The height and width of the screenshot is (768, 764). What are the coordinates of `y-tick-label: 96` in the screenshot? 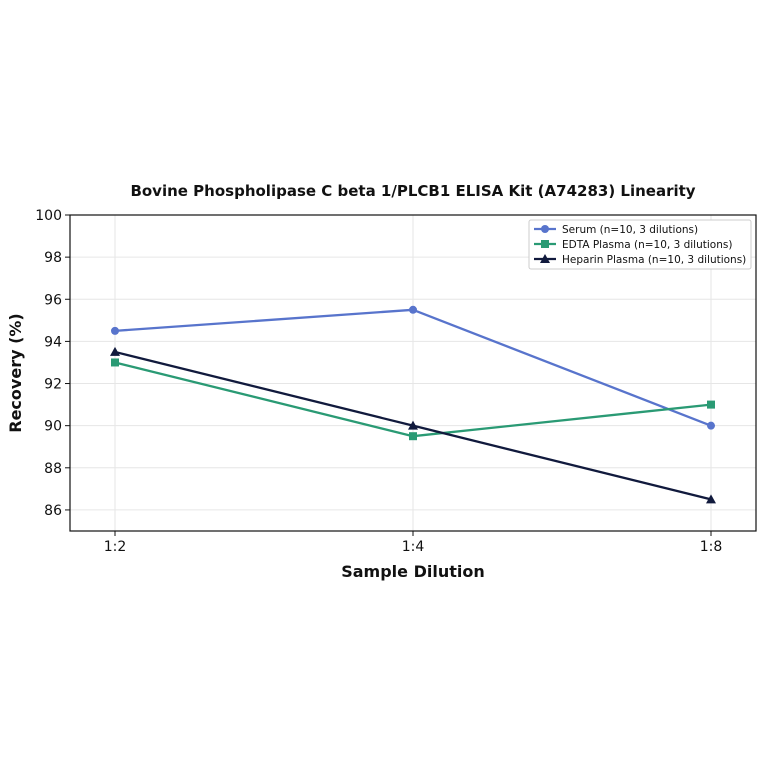 It's located at (53, 300).